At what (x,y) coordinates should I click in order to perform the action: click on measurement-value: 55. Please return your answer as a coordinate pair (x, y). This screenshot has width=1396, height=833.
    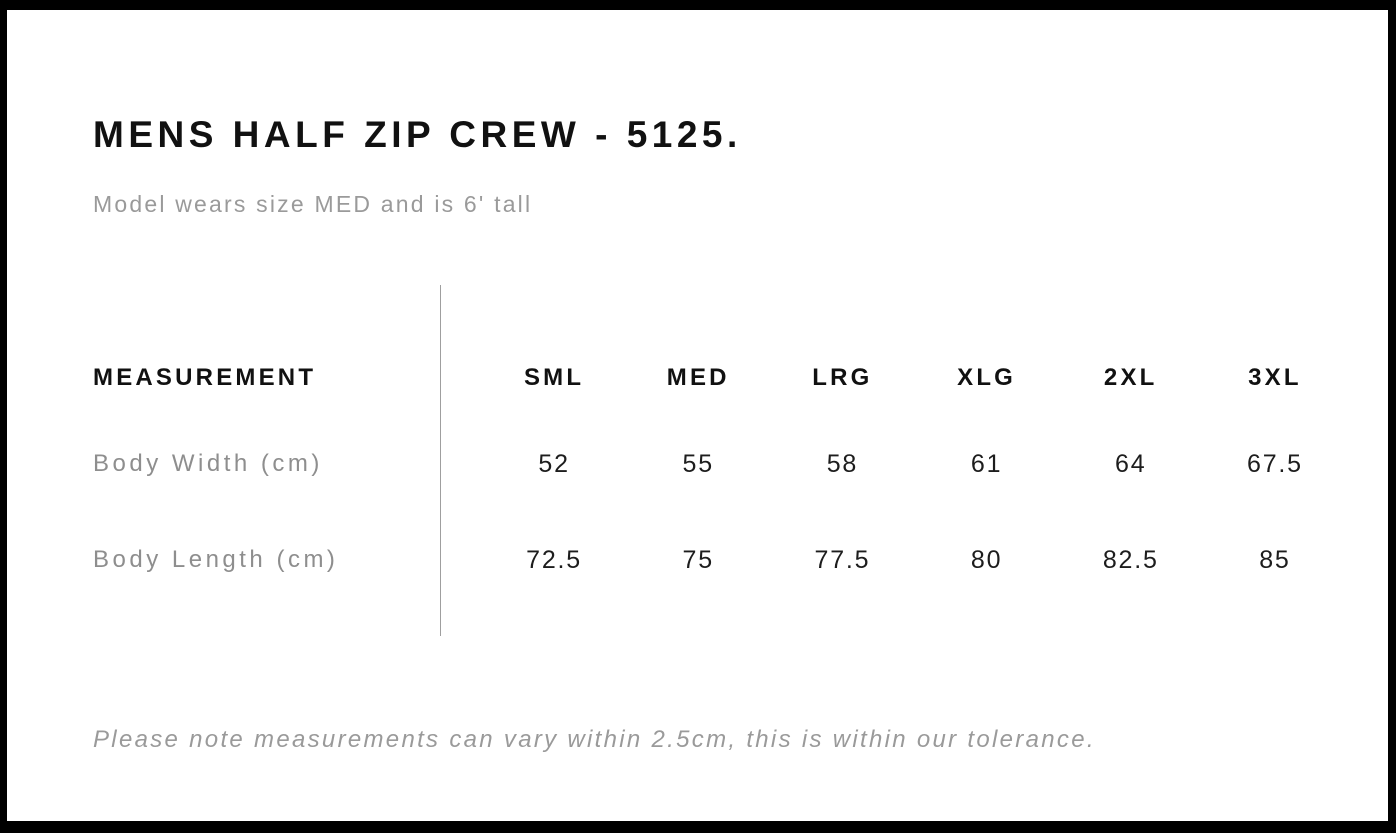
    Looking at the image, I should click on (698, 463).